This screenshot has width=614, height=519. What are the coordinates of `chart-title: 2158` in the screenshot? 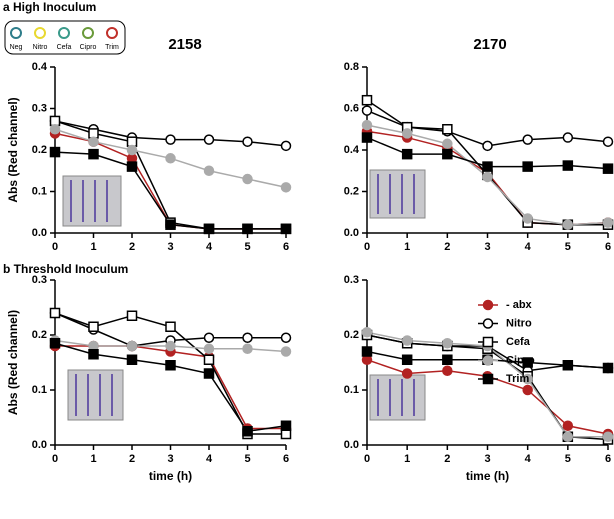 It's located at (184, 44).